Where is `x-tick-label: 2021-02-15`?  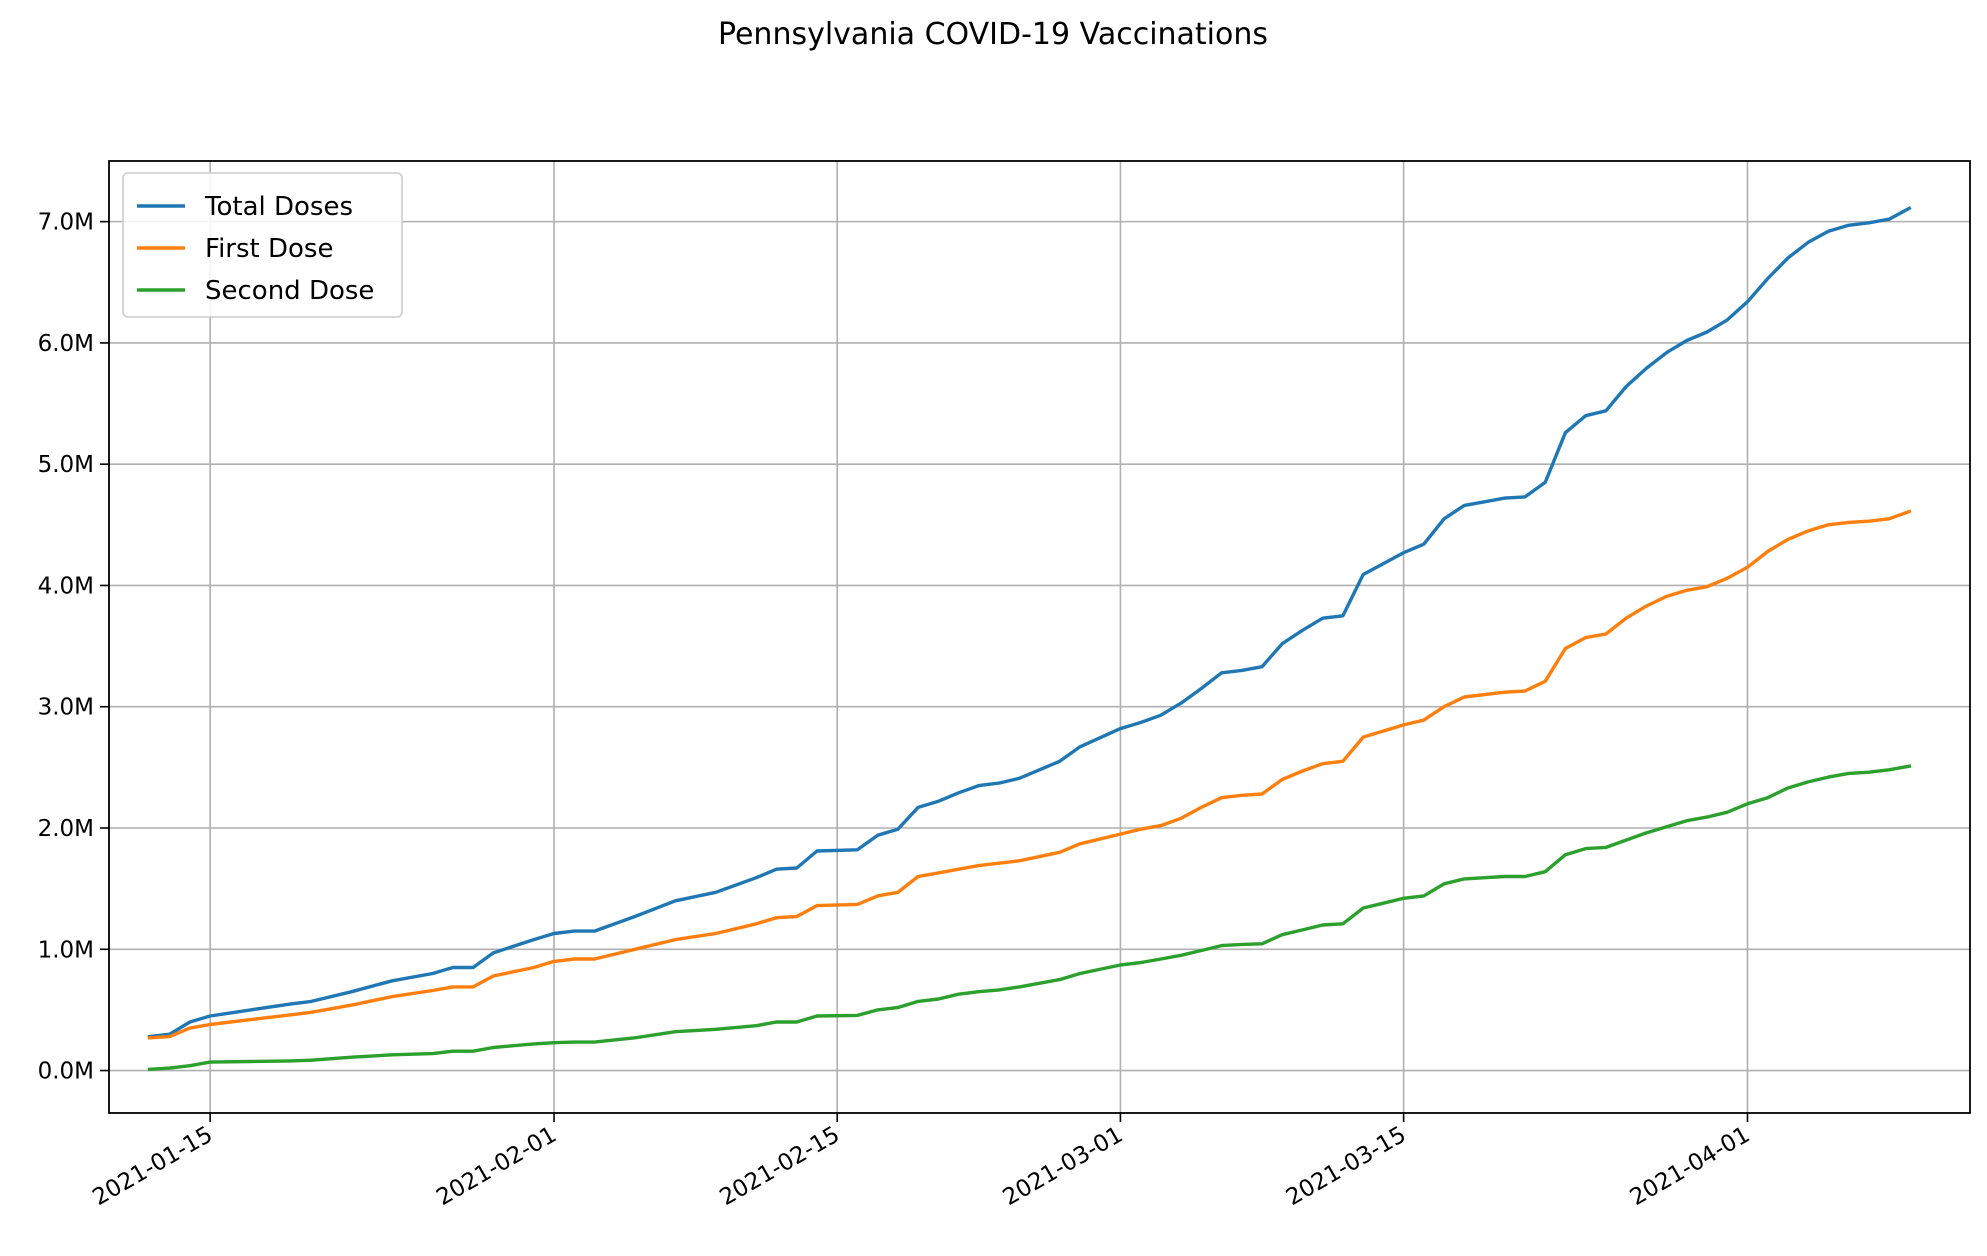 x-tick-label: 2021-02-15 is located at coordinates (779, 1166).